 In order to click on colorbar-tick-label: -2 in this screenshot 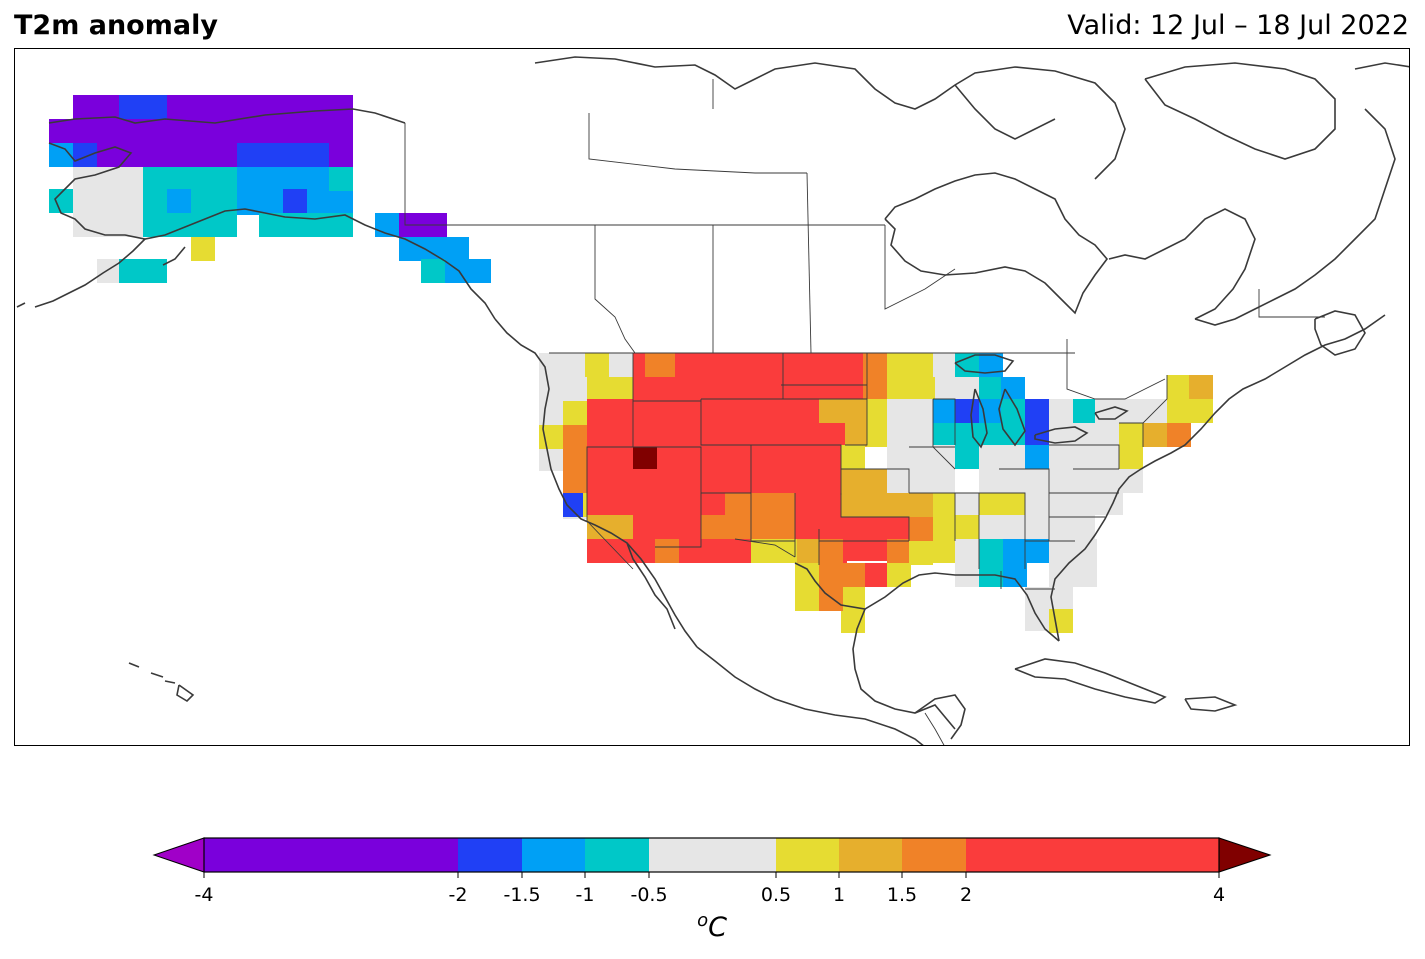, I will do `click(458, 895)`.